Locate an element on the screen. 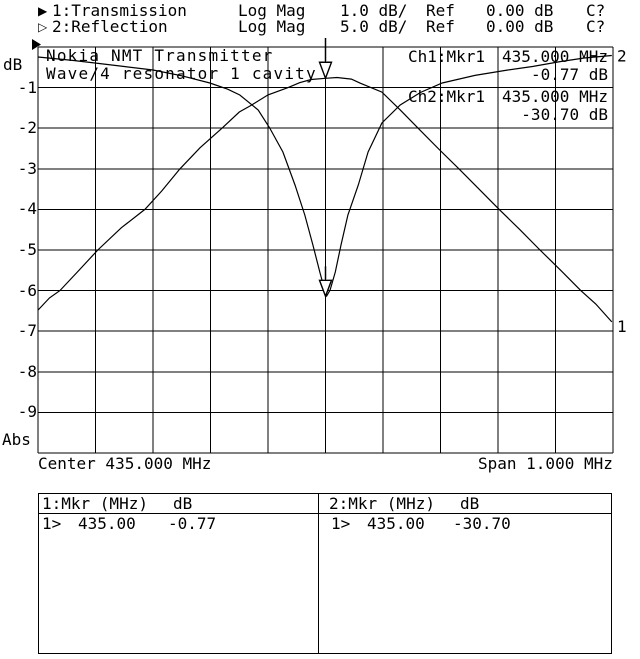 This screenshot has width=640, height=659. y-axis-tick-label: -7 is located at coordinates (27, 331).